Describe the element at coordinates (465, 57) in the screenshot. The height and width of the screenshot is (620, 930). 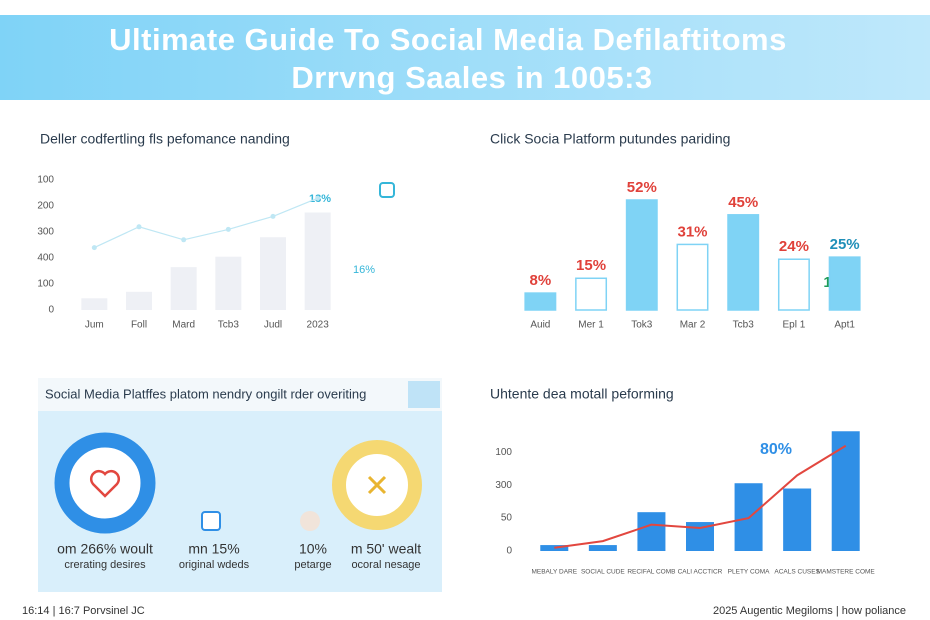
I see `header-band` at that location.